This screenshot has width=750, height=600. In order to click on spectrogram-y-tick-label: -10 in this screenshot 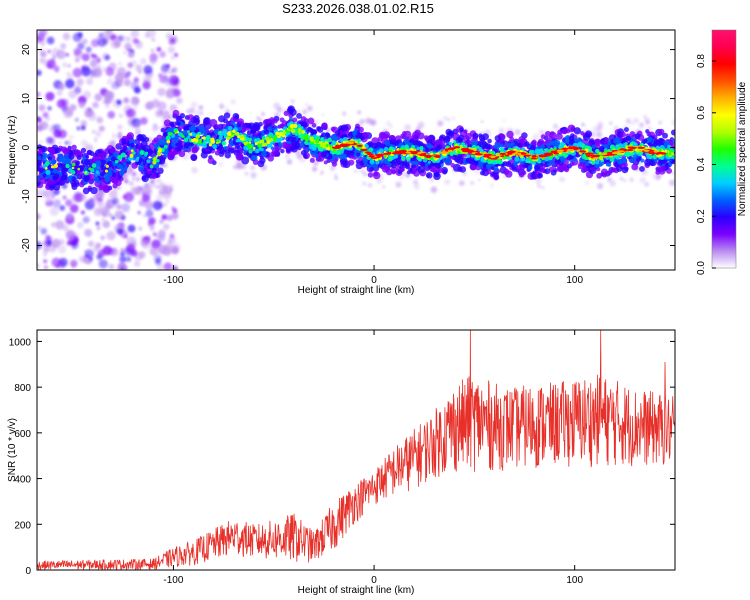, I will do `click(26, 196)`.